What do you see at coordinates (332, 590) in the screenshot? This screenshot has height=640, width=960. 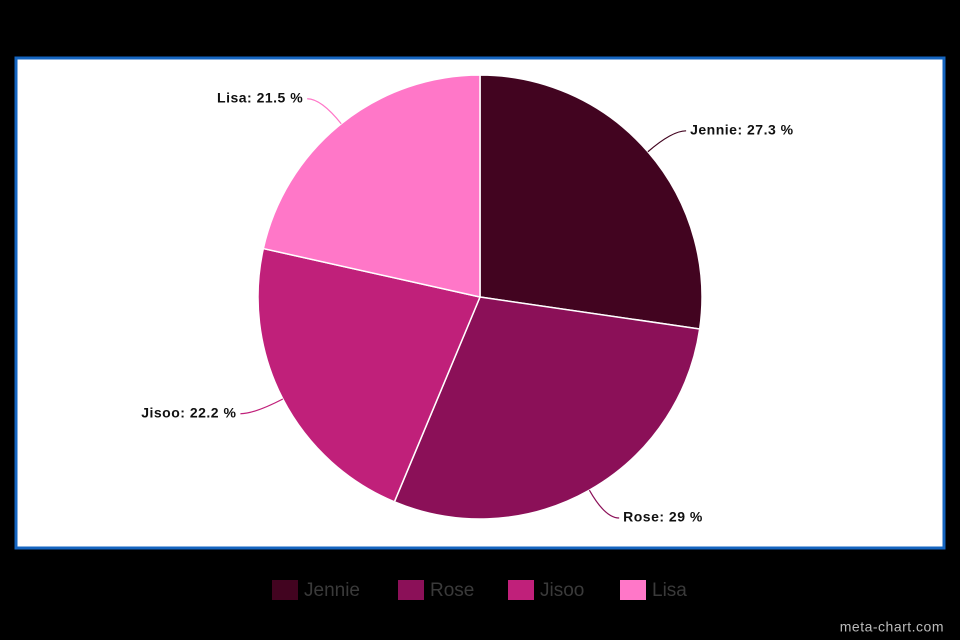 I see `legend-label: Jennie` at bounding box center [332, 590].